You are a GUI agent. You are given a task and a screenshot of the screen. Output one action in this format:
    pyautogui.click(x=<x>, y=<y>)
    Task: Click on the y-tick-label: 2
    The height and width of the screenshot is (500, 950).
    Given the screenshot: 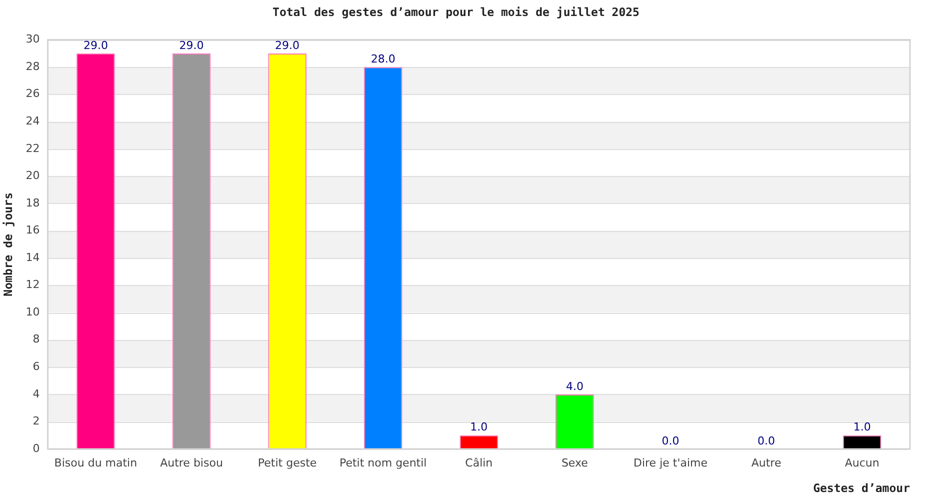 What is the action you would take?
    pyautogui.click(x=36, y=421)
    